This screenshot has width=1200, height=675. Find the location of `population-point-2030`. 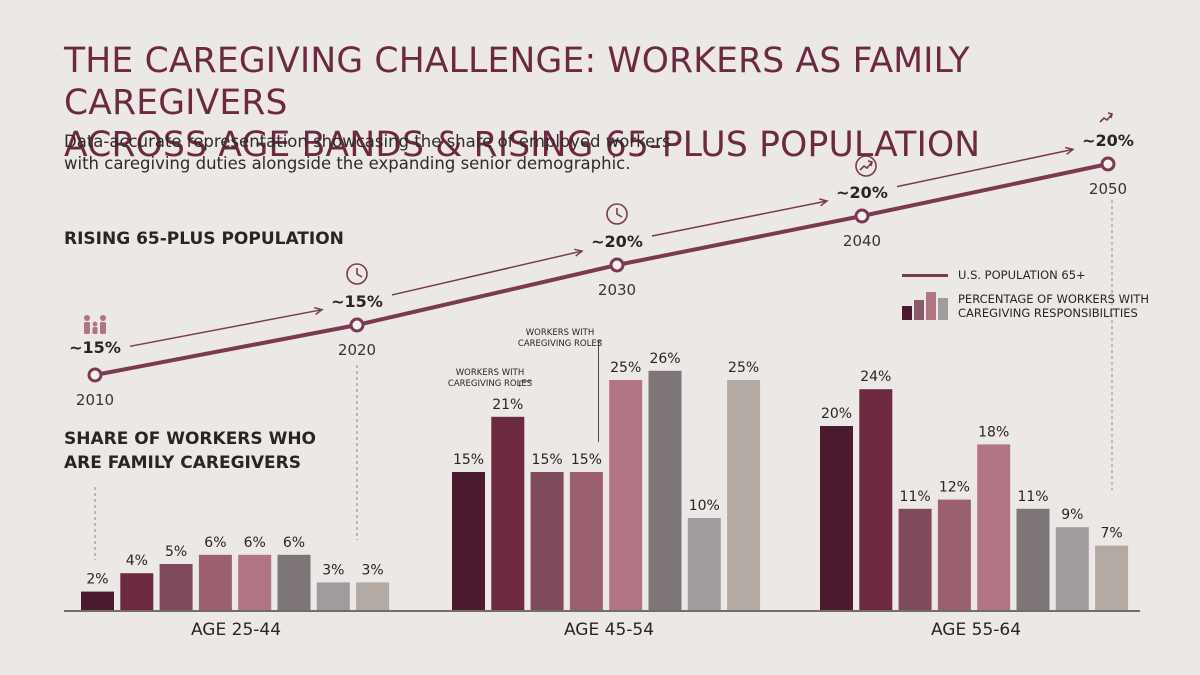

population-point-2030 is located at coordinates (617, 265).